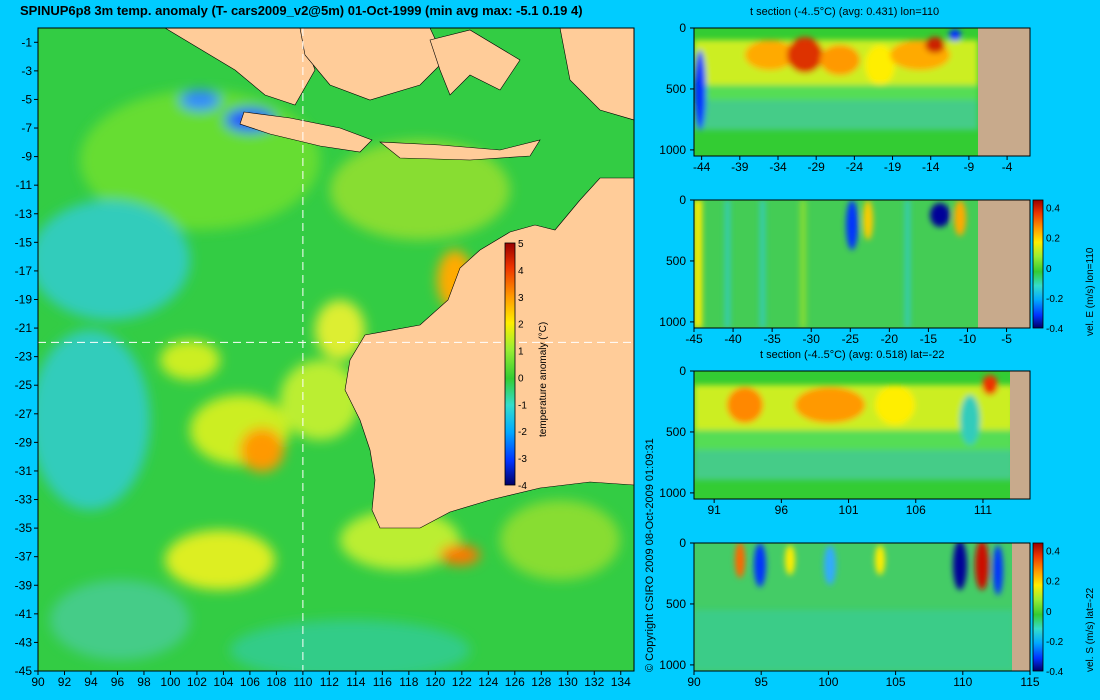  I want to click on colorbar-tick-label: 0.4, so click(1053, 209).